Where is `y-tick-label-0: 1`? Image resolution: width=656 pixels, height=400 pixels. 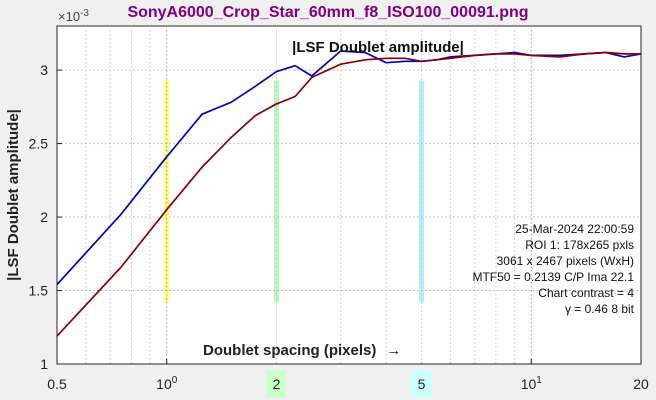 y-tick-label-0: 1 is located at coordinates (44, 364).